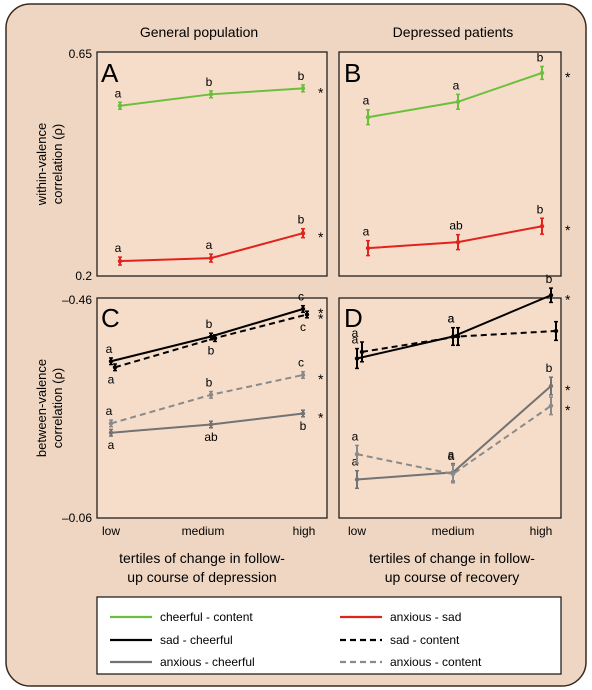  Describe the element at coordinates (568, 390) in the screenshot. I see `significance-star-D-anxious_cheerful: *` at that location.